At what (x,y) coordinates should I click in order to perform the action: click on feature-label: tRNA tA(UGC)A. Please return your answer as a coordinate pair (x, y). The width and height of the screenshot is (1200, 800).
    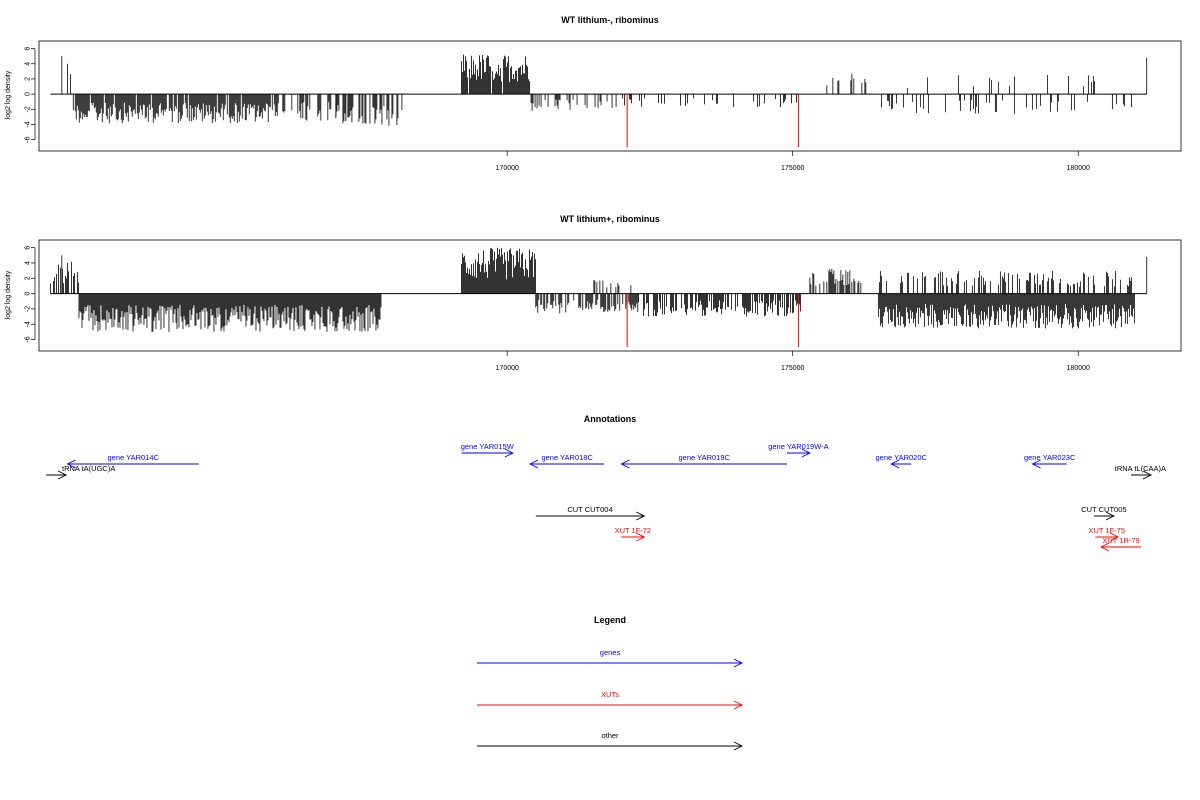
    Looking at the image, I should click on (88, 468).